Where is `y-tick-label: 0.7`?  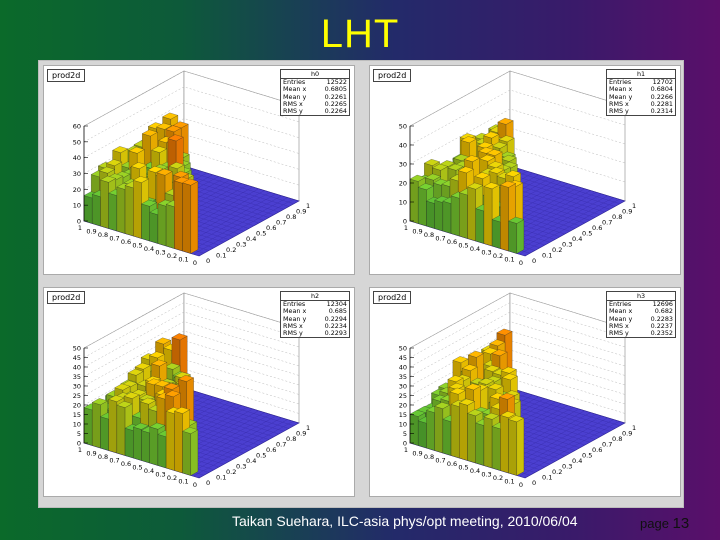 y-tick-label: 0.7 is located at coordinates (281, 445).